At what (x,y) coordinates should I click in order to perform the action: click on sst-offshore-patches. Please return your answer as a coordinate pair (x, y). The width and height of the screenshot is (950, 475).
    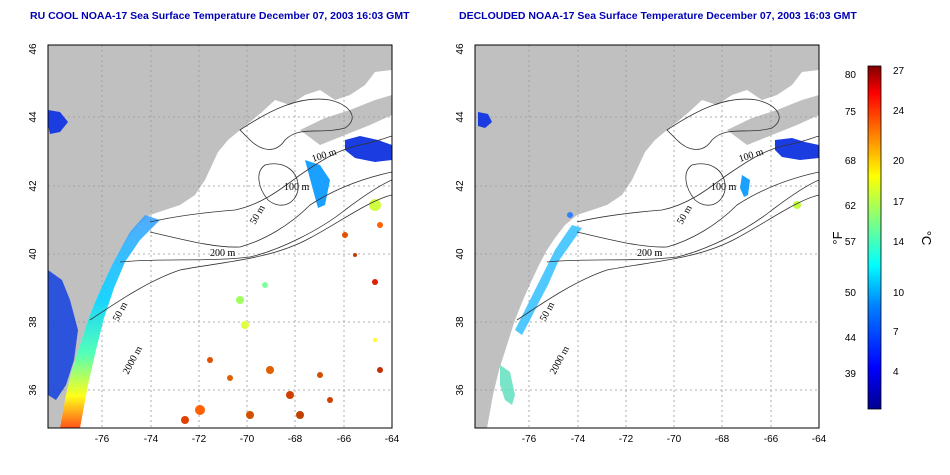
    Looking at the image, I should click on (282, 311).